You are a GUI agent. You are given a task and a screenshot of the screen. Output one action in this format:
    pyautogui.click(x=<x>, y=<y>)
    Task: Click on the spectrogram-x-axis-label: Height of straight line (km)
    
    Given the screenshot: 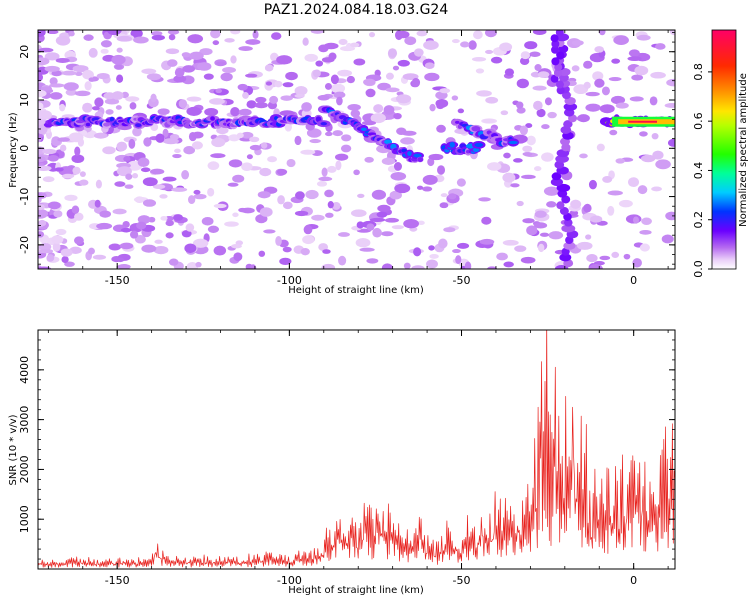 What is the action you would take?
    pyautogui.click(x=356, y=290)
    